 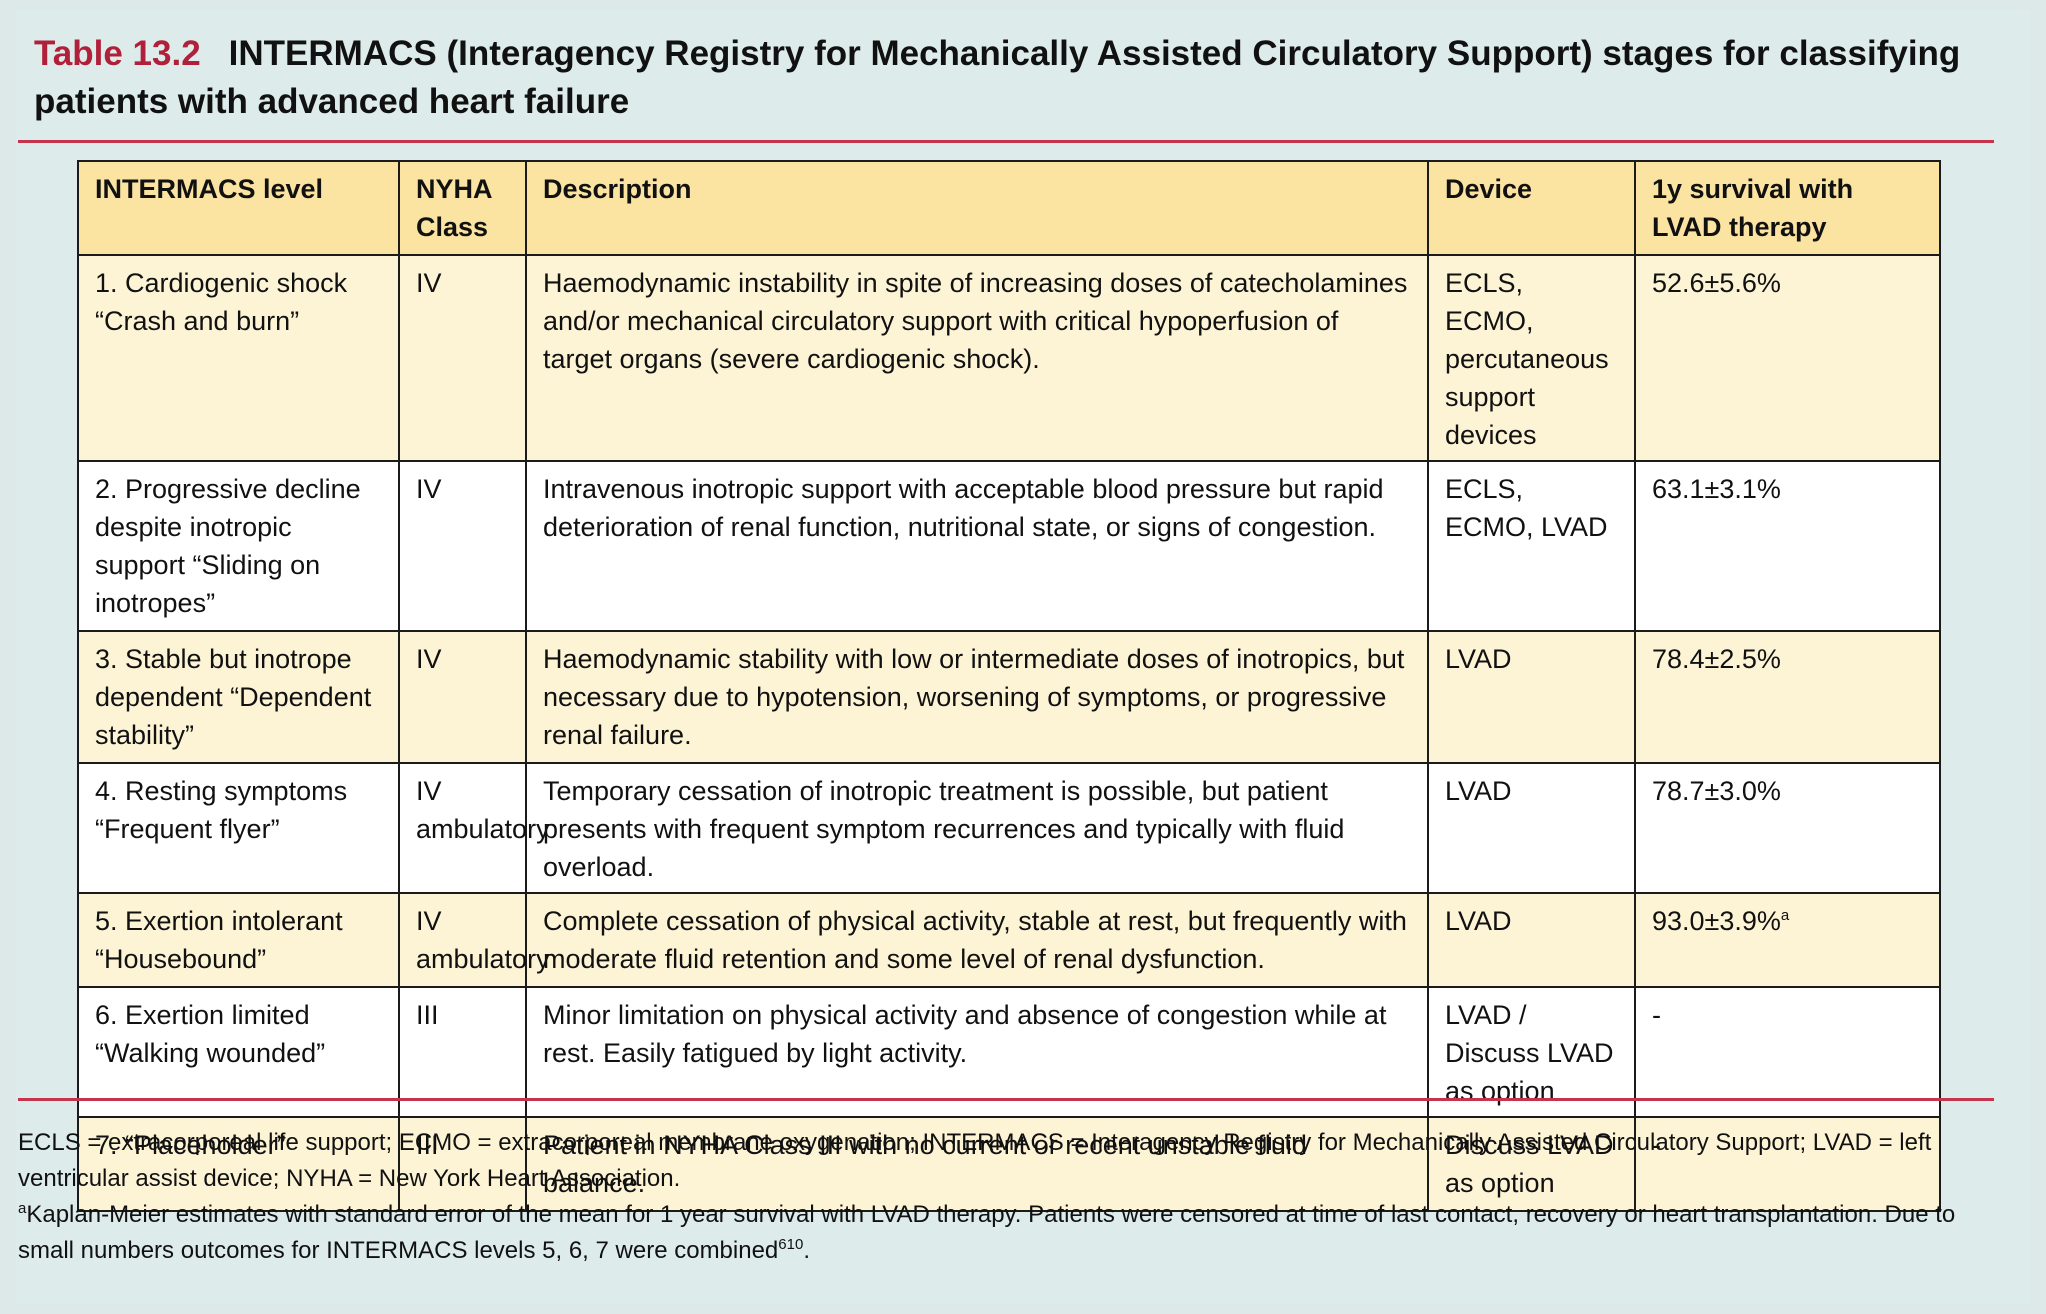 I want to click on survival-value: 63.1±3.1%, so click(x=1716, y=489).